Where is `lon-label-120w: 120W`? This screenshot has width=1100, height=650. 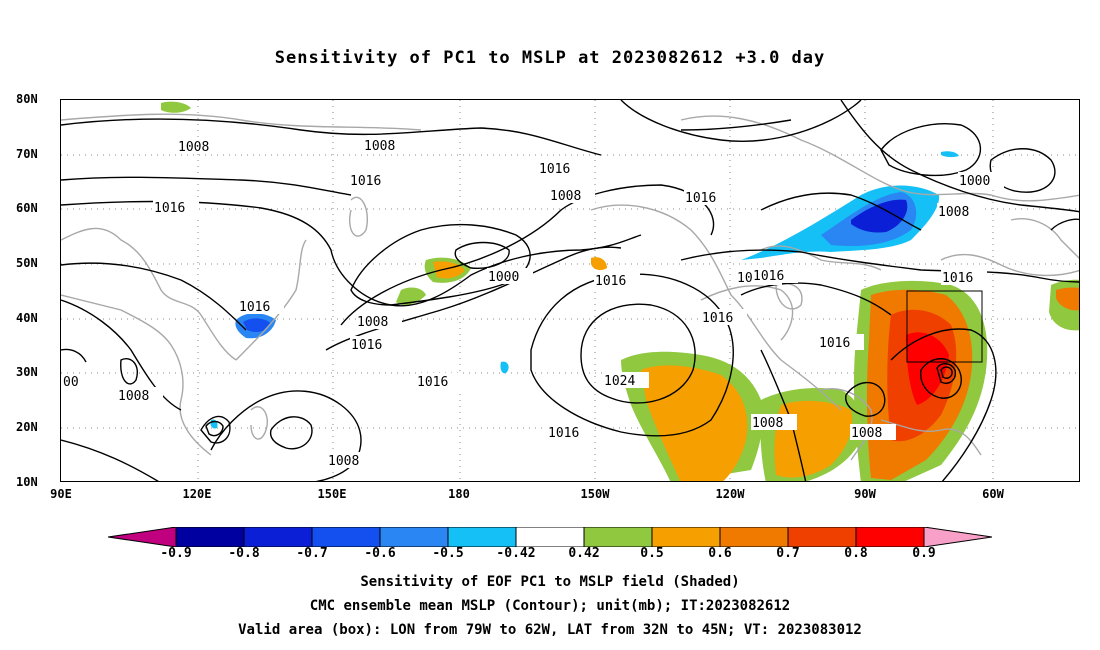 lon-label-120w: 120W is located at coordinates (730, 494).